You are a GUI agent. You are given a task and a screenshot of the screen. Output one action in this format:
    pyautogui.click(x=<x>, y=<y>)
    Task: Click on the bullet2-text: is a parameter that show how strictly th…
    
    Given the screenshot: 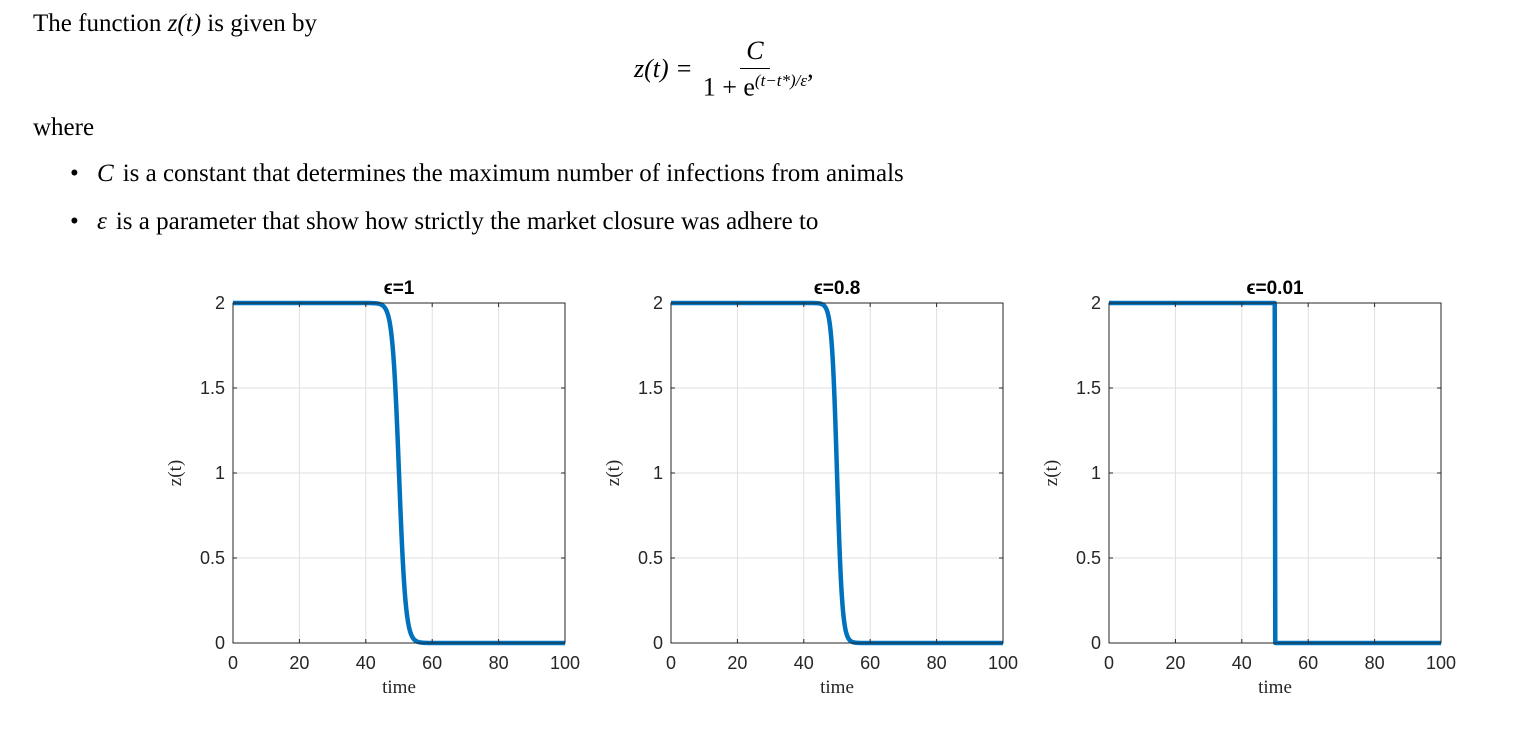 What is the action you would take?
    pyautogui.click(x=467, y=221)
    